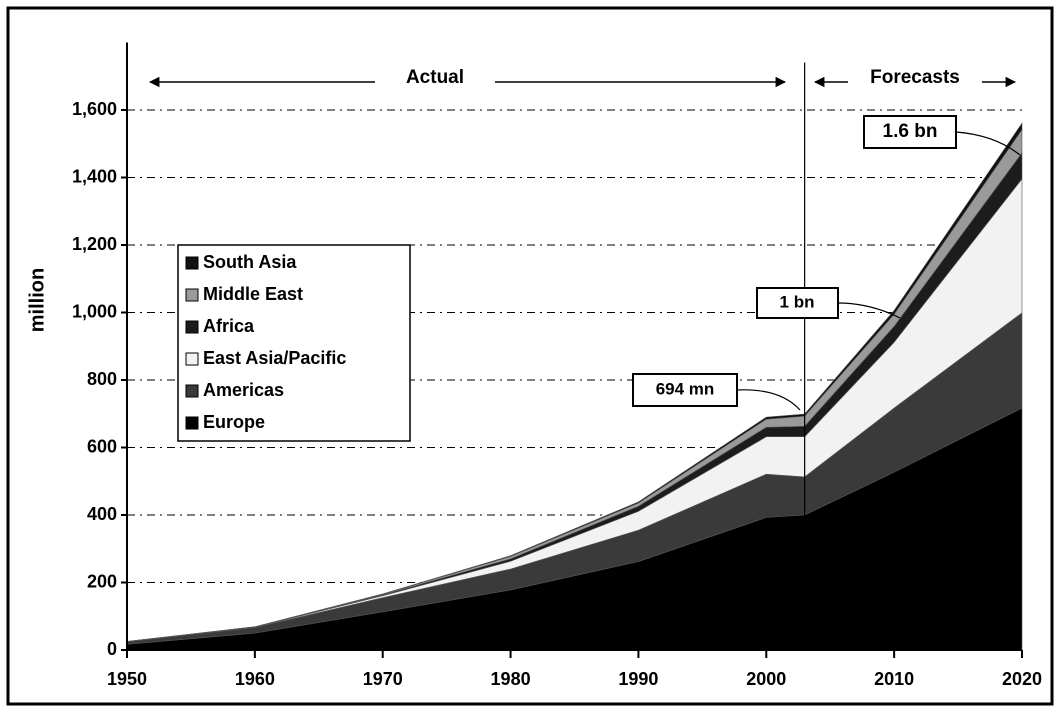 The image size is (1060, 712). I want to click on y-tick-label: 1,600, so click(94, 109).